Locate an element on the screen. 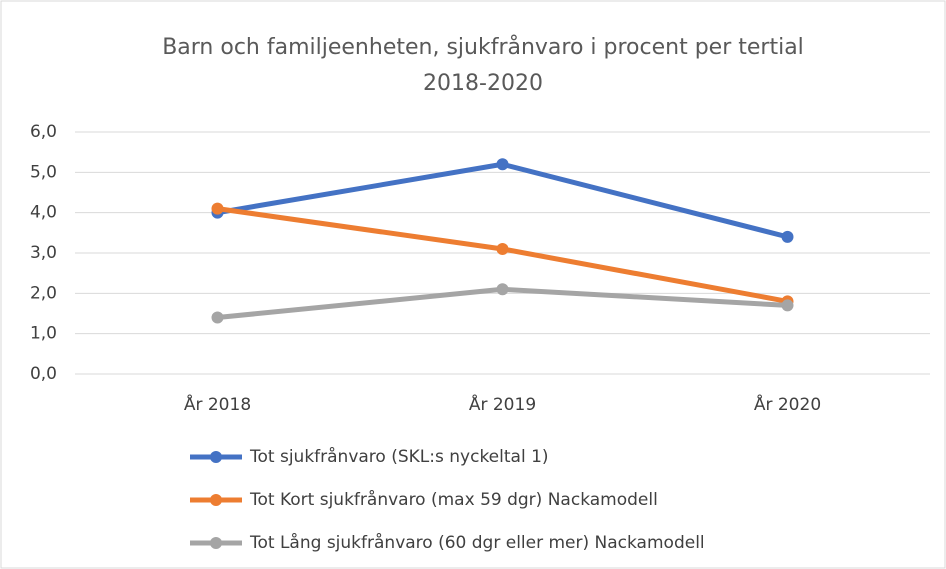  x-tick-label: År 2019 is located at coordinates (502, 404).